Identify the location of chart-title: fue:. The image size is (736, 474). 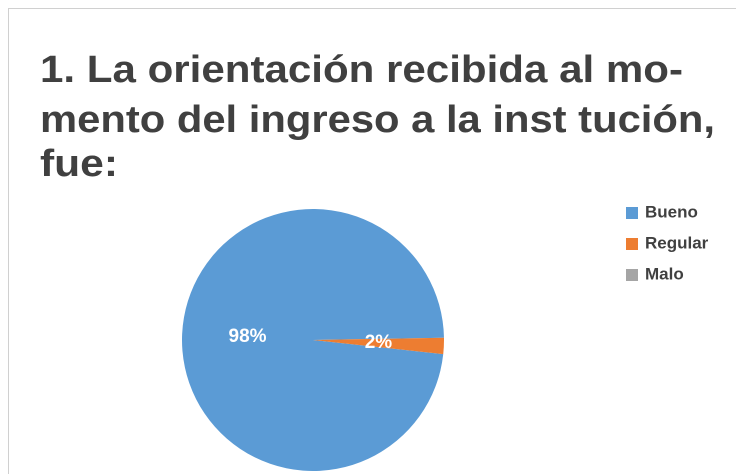
(79, 164).